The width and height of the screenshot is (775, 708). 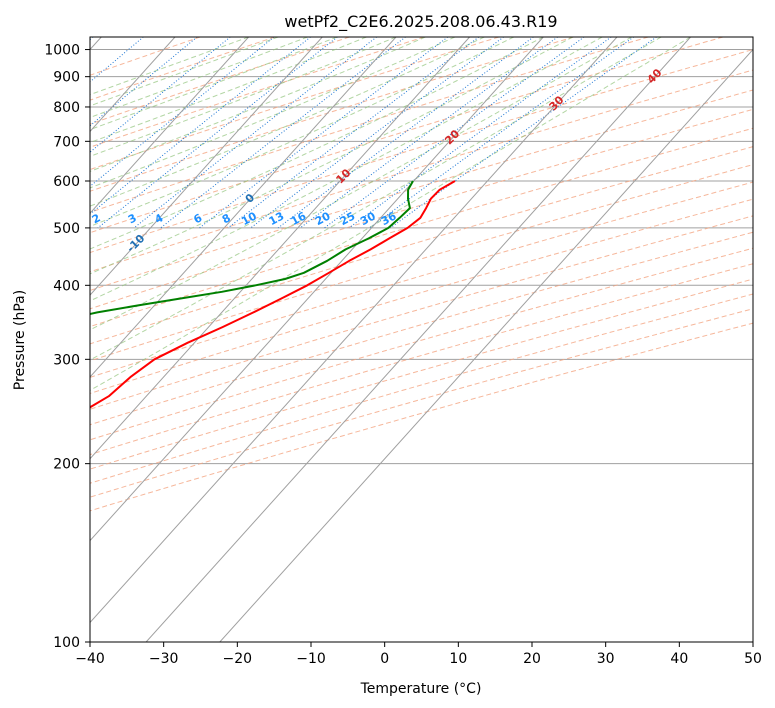 I want to click on y-tick-label: 400, so click(x=66, y=286).